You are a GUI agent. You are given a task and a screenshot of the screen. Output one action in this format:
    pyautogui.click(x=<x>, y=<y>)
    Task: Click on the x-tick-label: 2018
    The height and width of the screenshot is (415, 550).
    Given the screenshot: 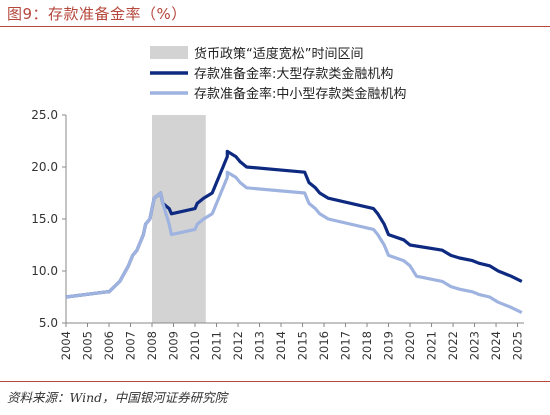 What is the action you would take?
    pyautogui.click(x=367, y=345)
    